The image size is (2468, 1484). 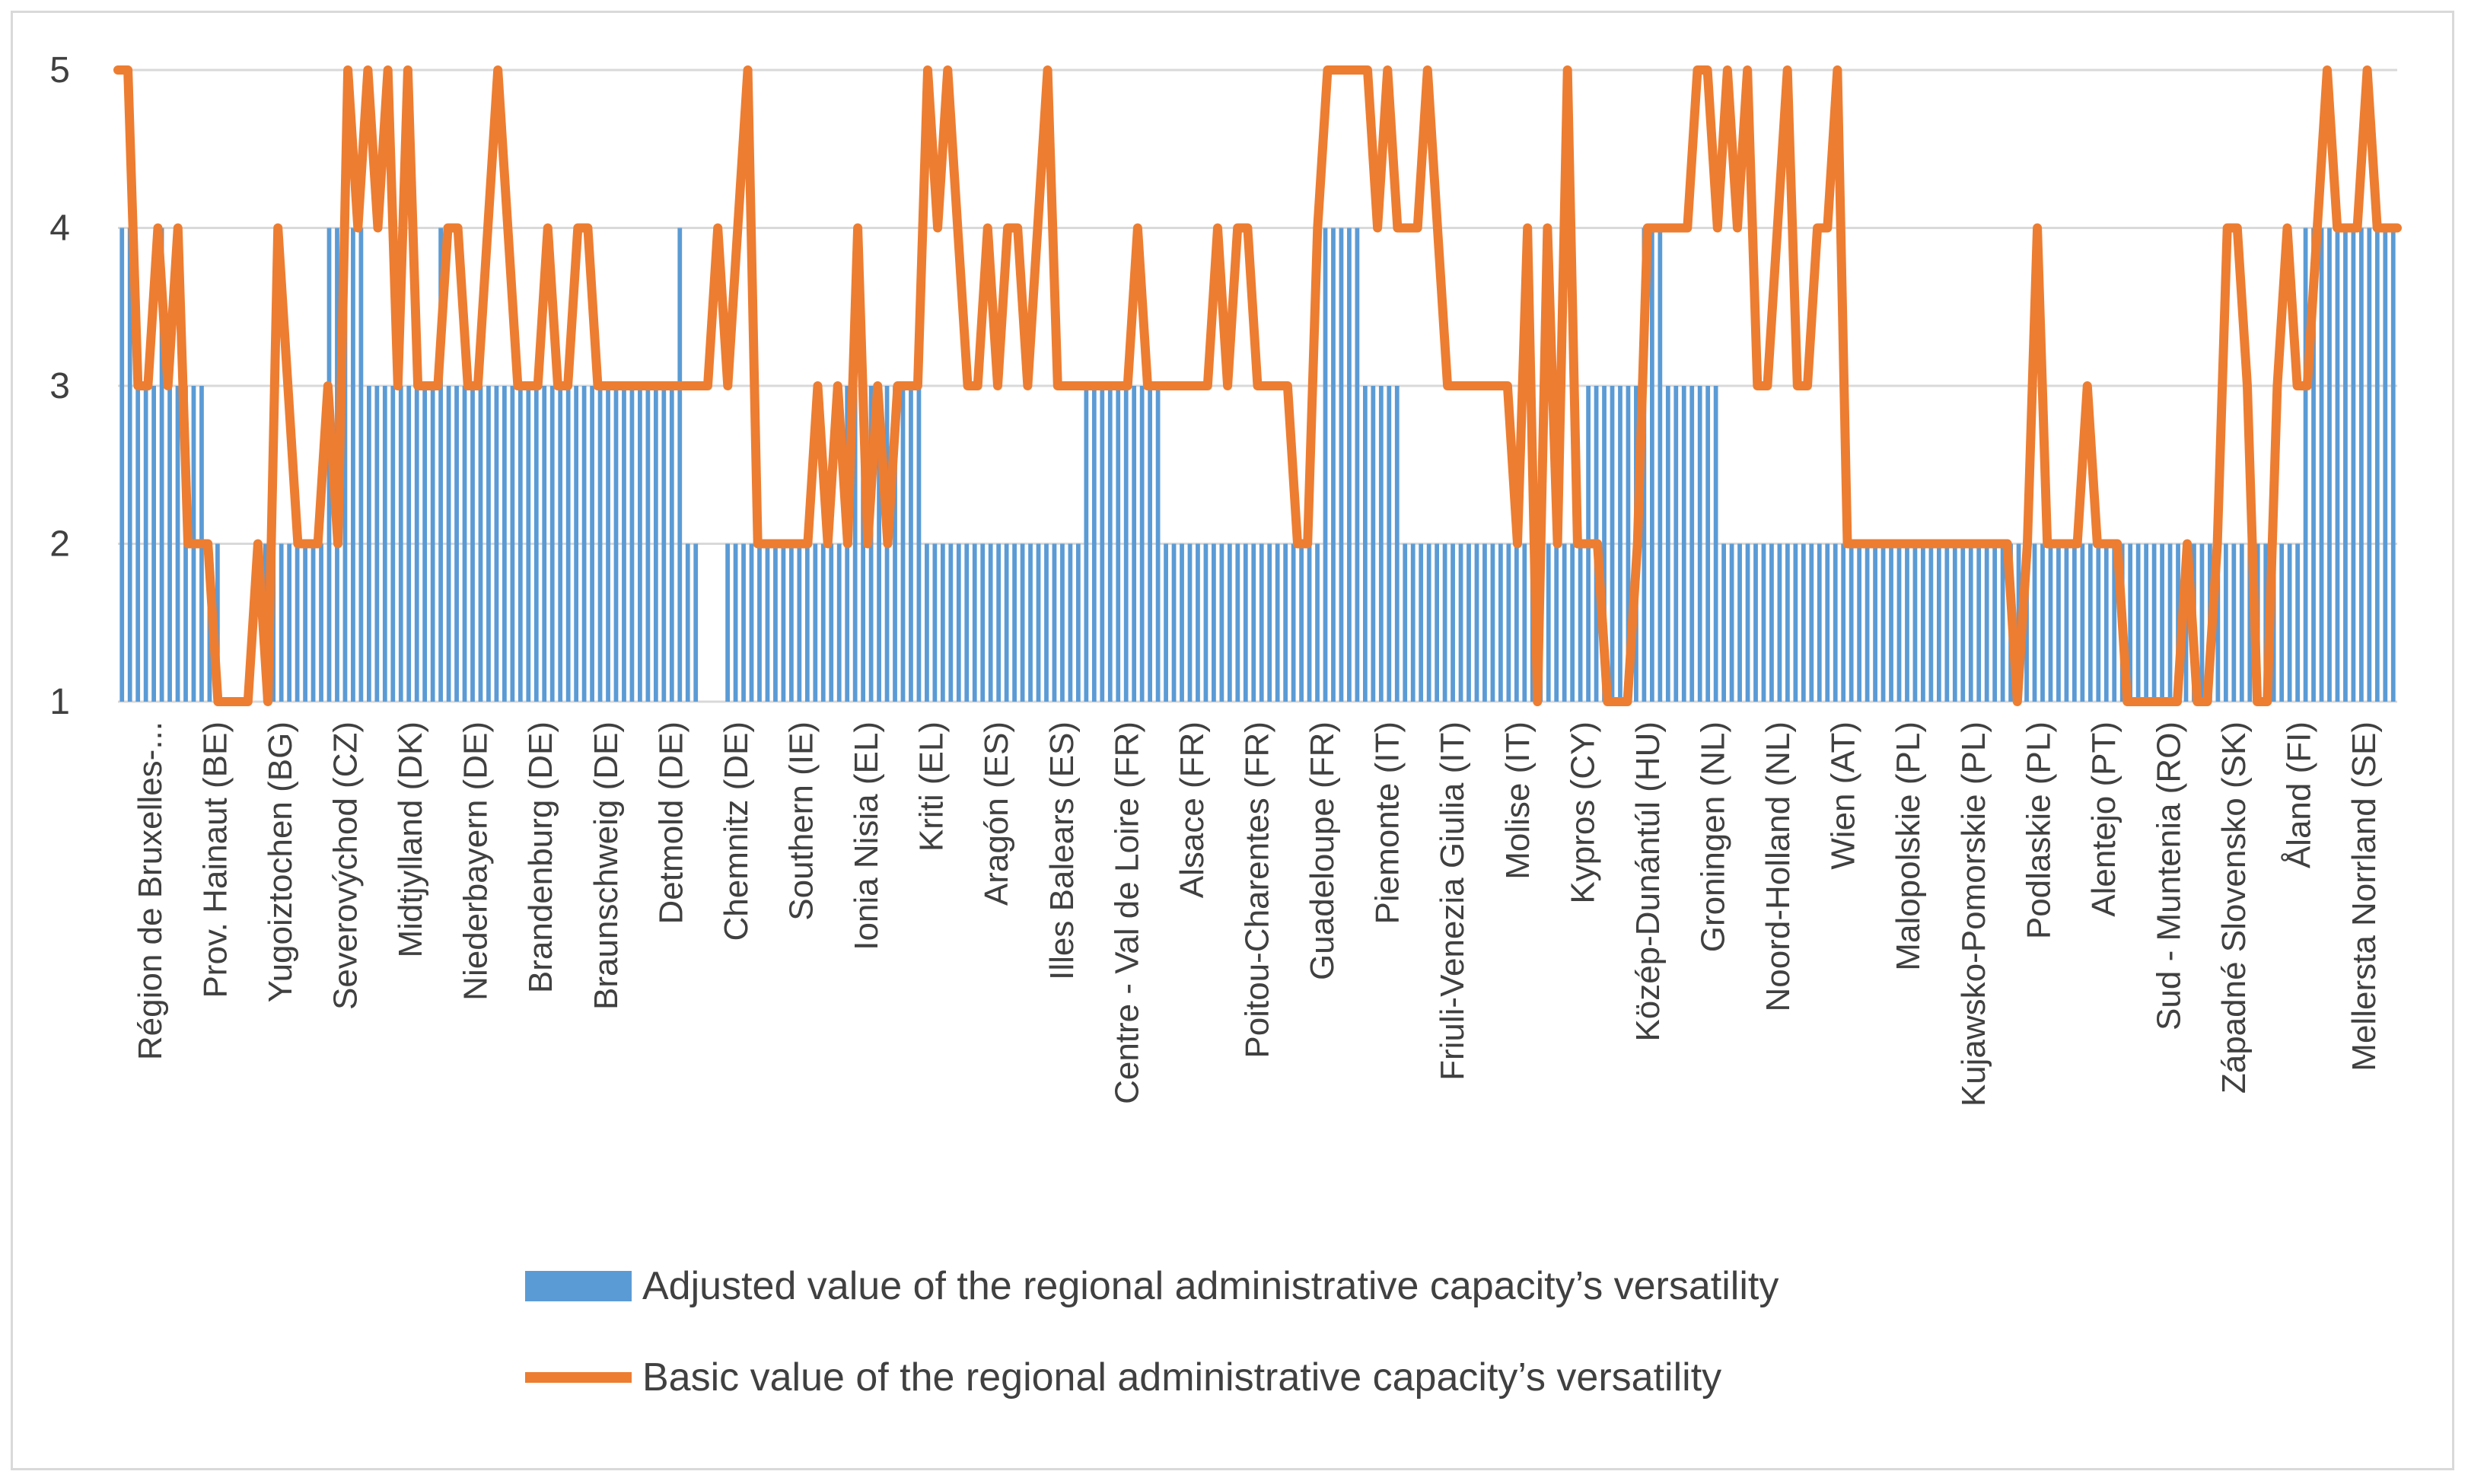 What do you see at coordinates (578, 1286) in the screenshot?
I see `legend-swatch-bar` at bounding box center [578, 1286].